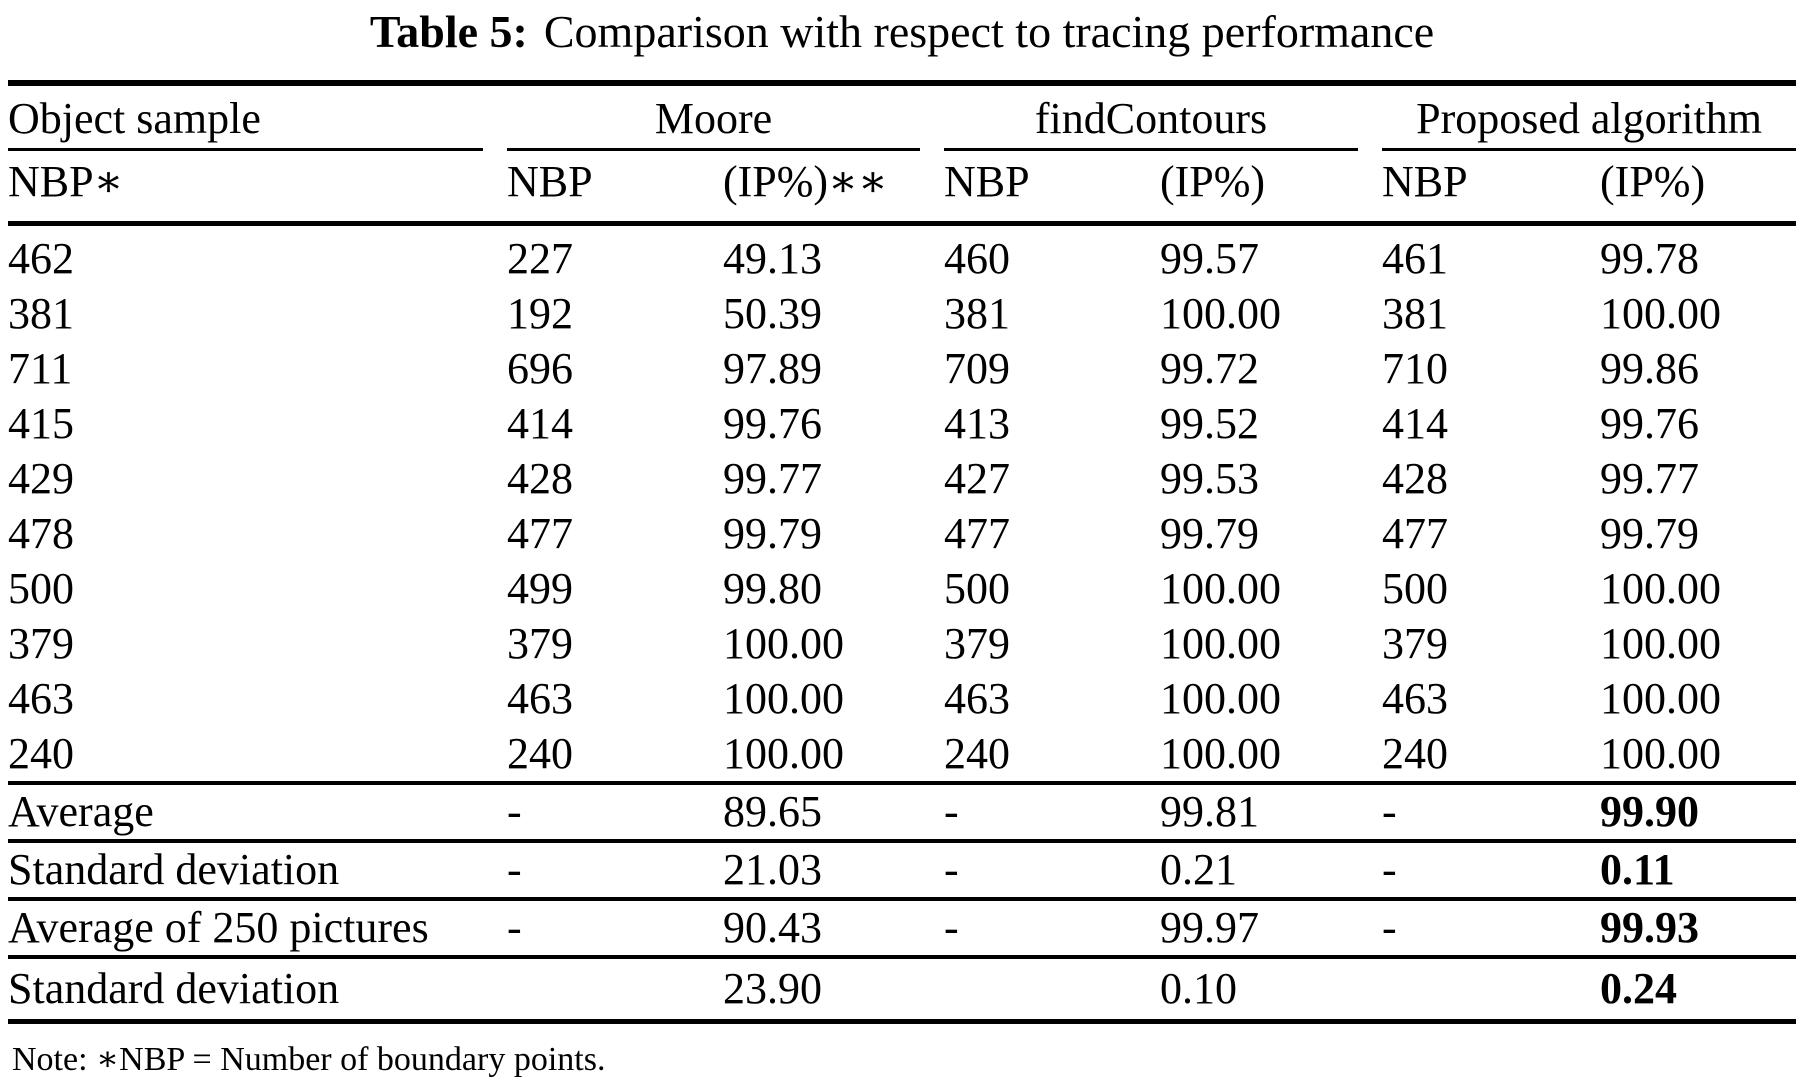 The height and width of the screenshot is (1083, 1804). What do you see at coordinates (772, 313) in the screenshot?
I see `cell-moore-ip: 50.39` at bounding box center [772, 313].